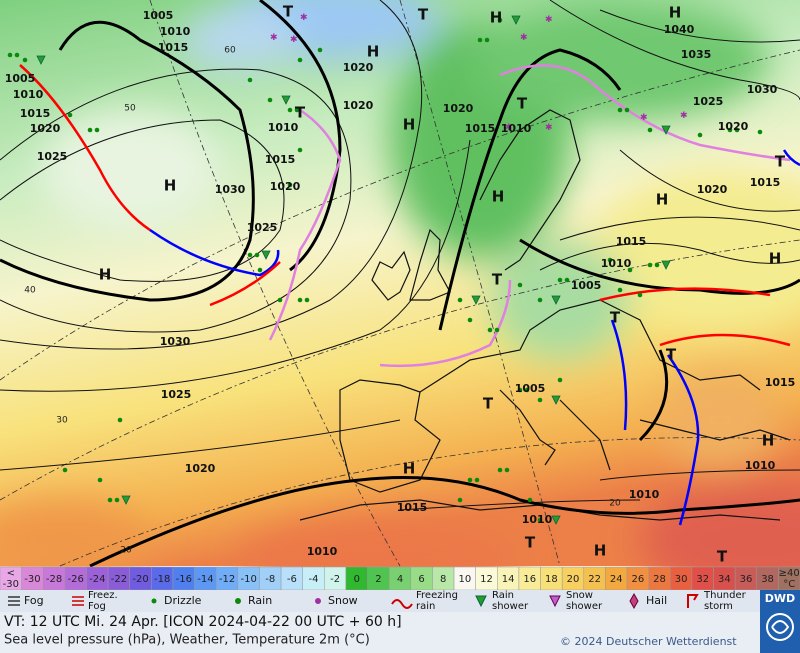  I want to click on legend-label: shower, so click(510, 606).